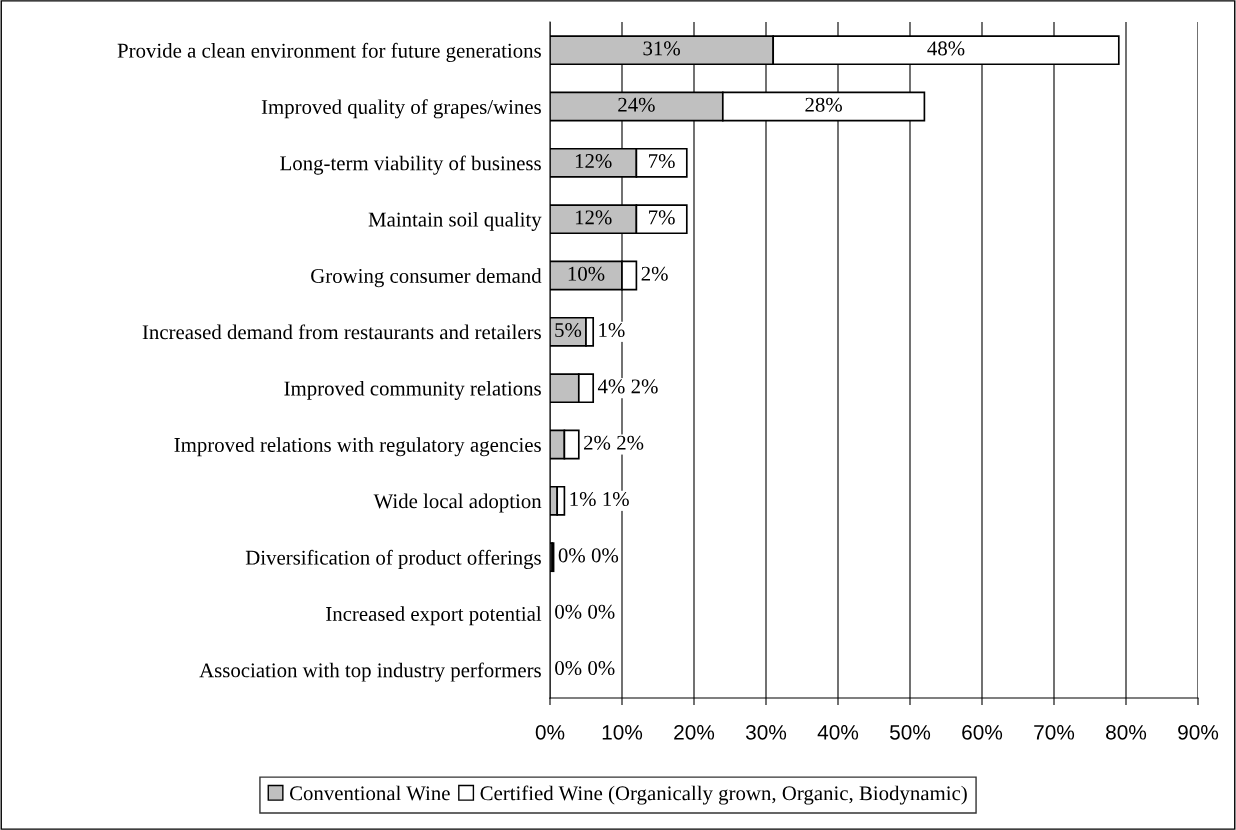 This screenshot has width=1236, height=830. What do you see at coordinates (357, 447) in the screenshot?
I see `y-tick-label: Improved relations with regulatory agencies` at bounding box center [357, 447].